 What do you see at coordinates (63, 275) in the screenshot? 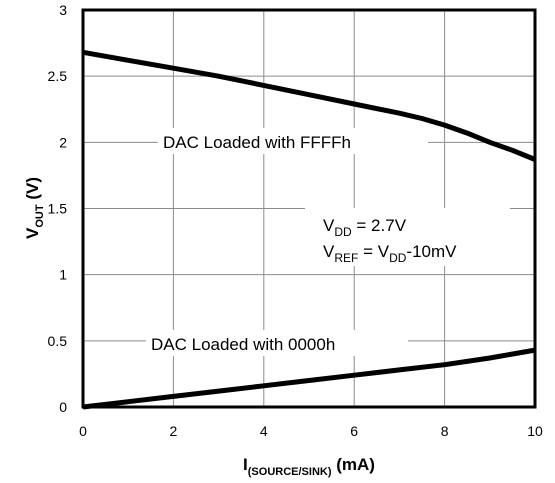
I see `y-tick-label: 1` at bounding box center [63, 275].